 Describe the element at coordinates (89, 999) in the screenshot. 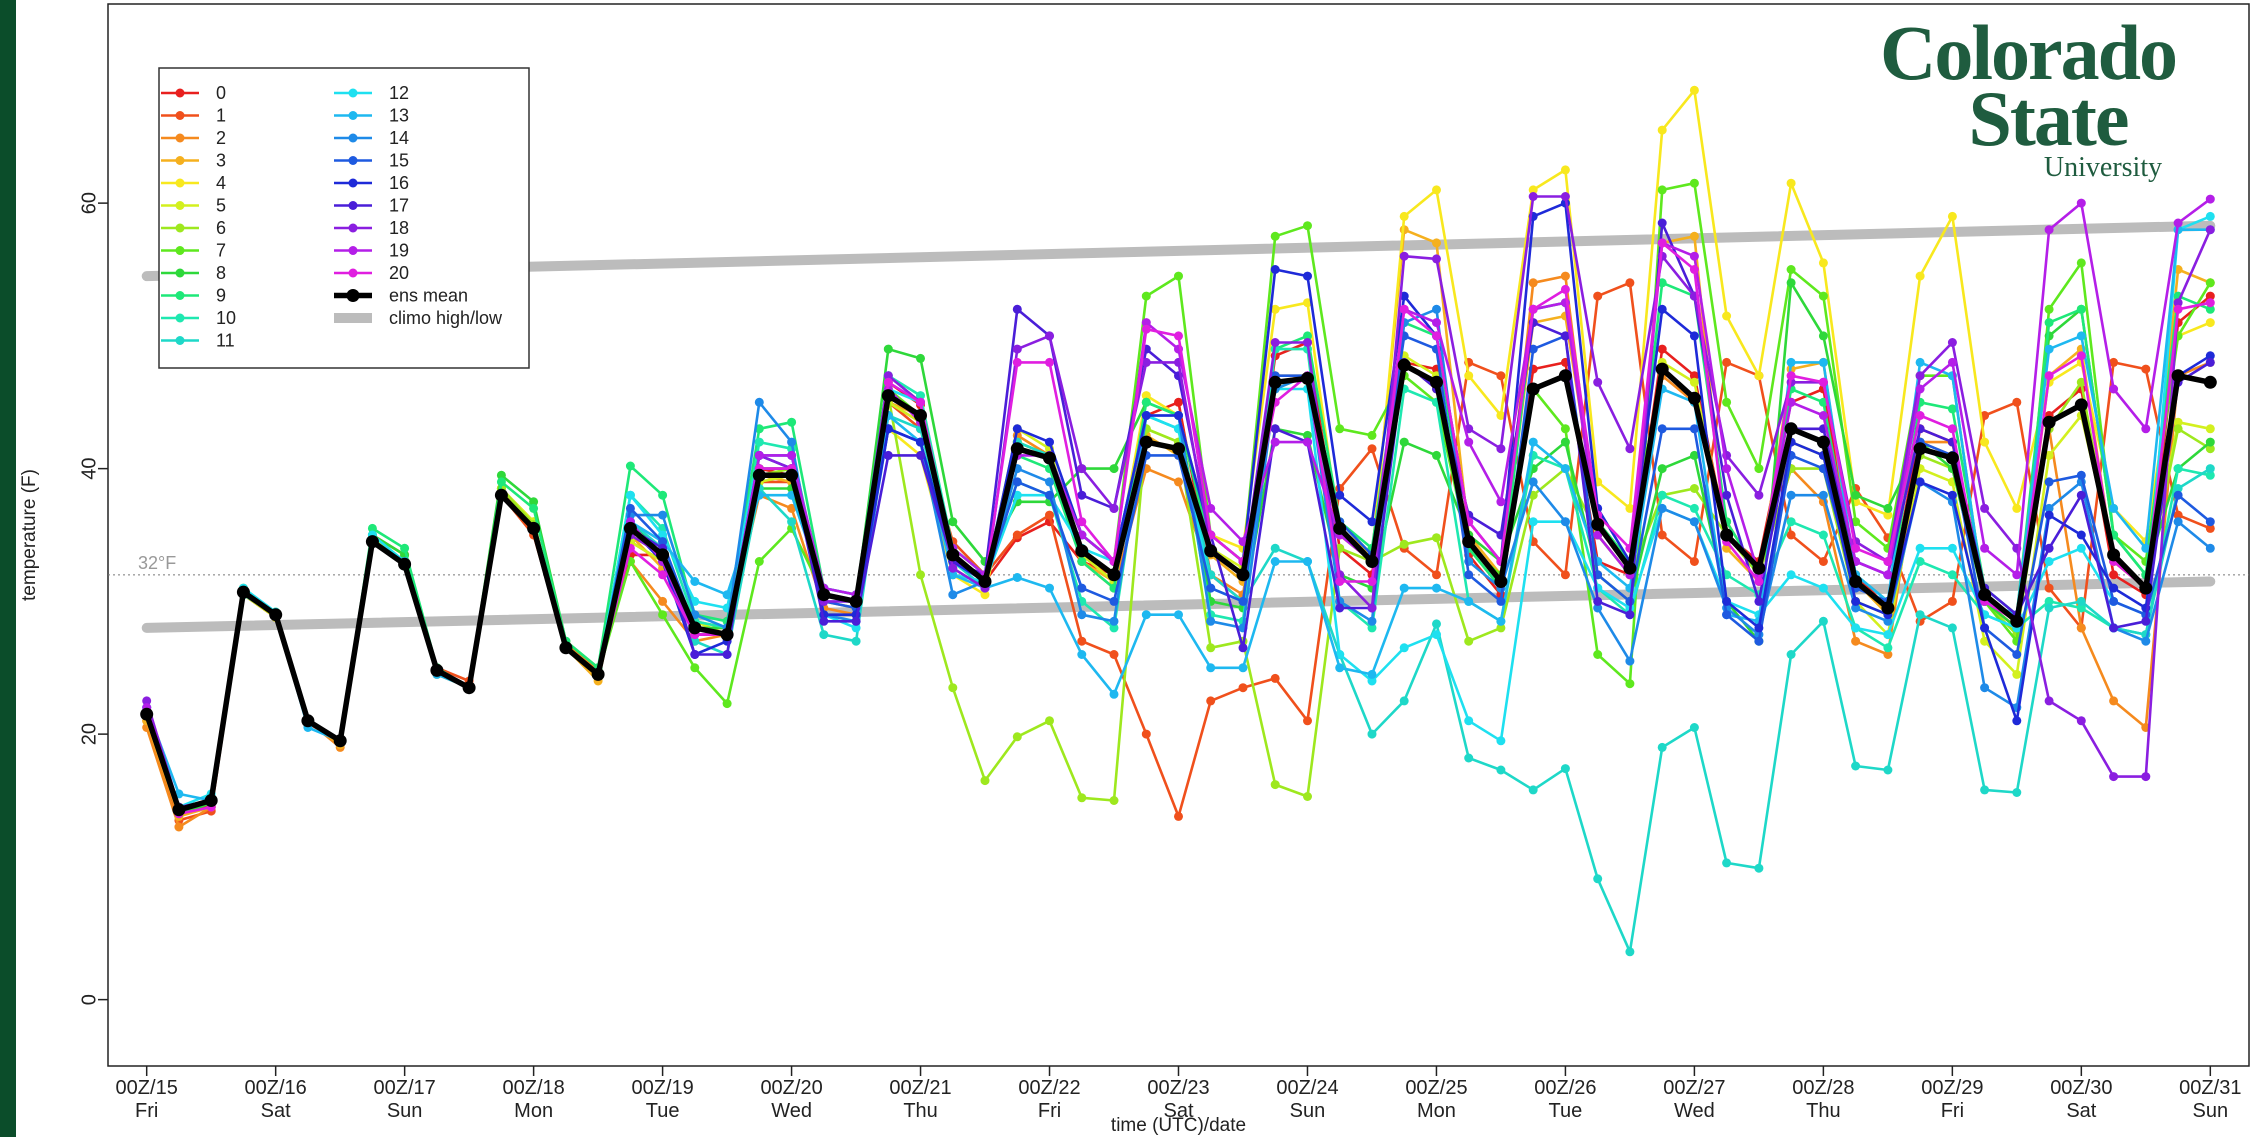

I see `y-tick-label: 0` at that location.